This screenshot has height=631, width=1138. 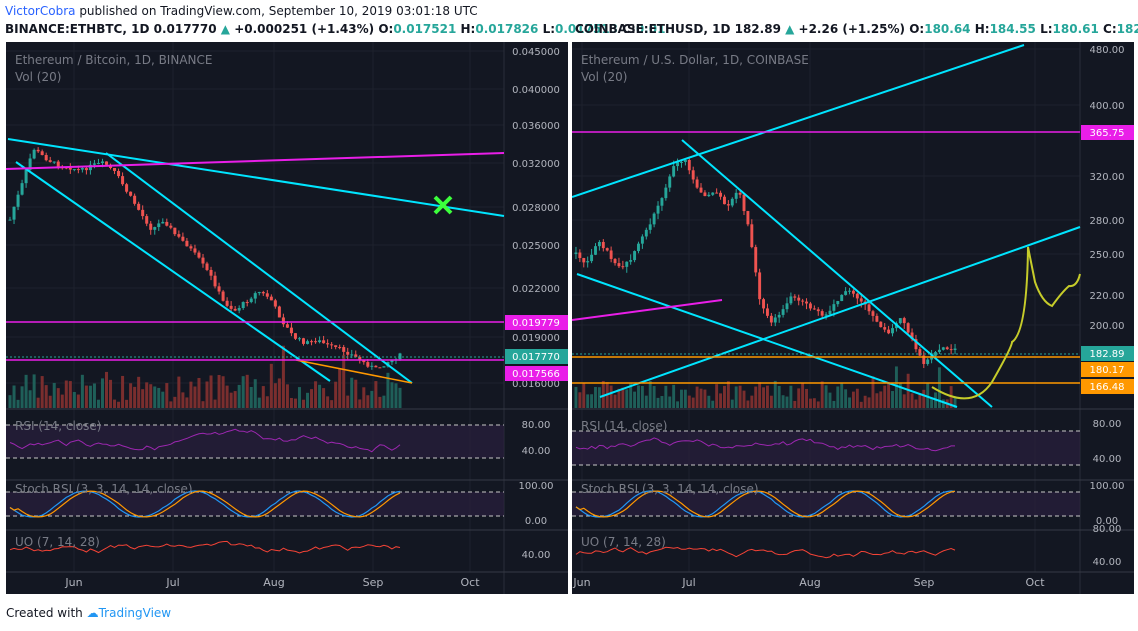 What do you see at coordinates (88, 613) in the screenshot?
I see `footer: Created with ☁TradingView` at bounding box center [88, 613].